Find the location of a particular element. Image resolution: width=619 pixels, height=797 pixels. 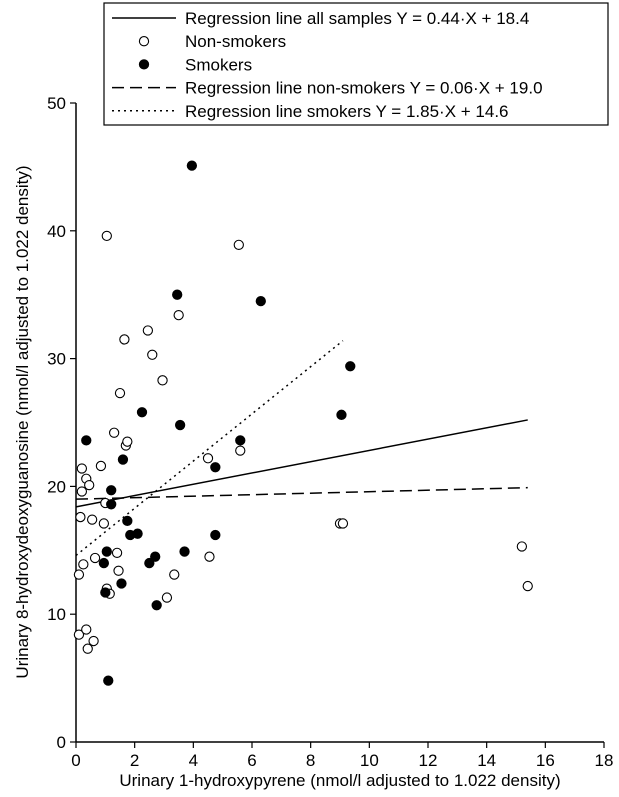

regression-line-dotted is located at coordinates (209, 448).